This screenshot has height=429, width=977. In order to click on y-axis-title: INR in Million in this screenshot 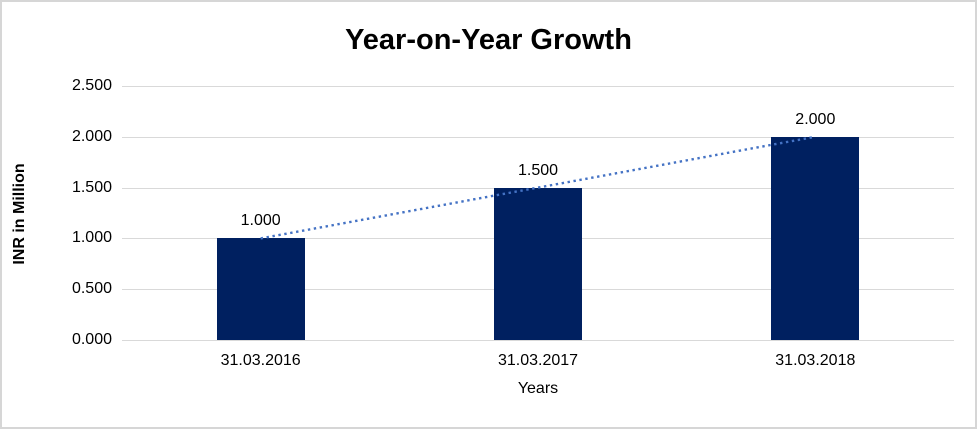, I will do `click(19, 214)`.